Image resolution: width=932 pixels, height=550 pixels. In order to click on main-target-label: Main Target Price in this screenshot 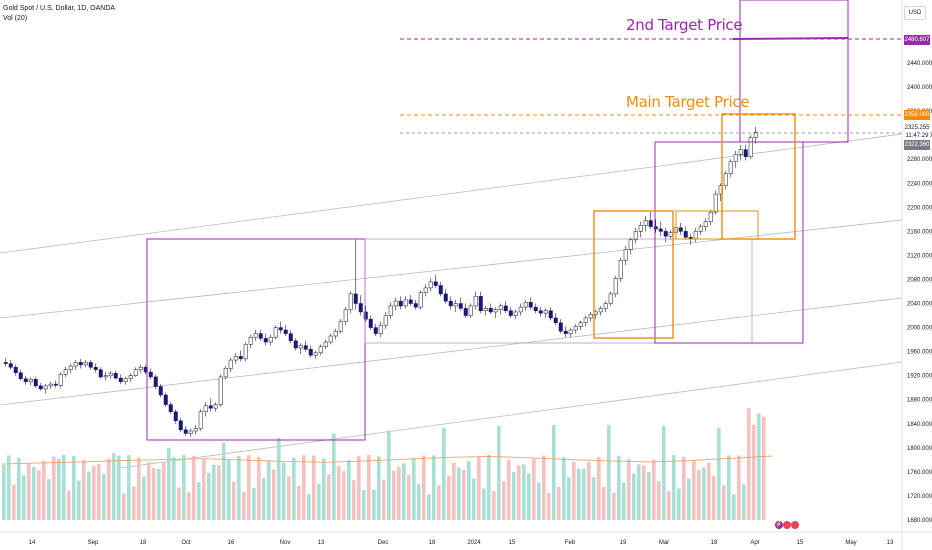, I will do `click(688, 102)`.